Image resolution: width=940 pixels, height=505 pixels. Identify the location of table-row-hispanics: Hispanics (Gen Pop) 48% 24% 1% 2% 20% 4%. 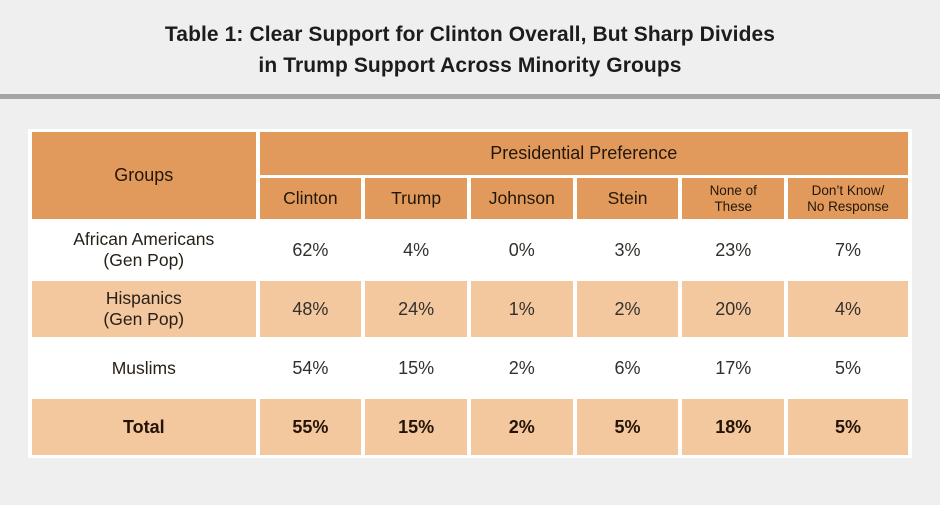
(470, 309).